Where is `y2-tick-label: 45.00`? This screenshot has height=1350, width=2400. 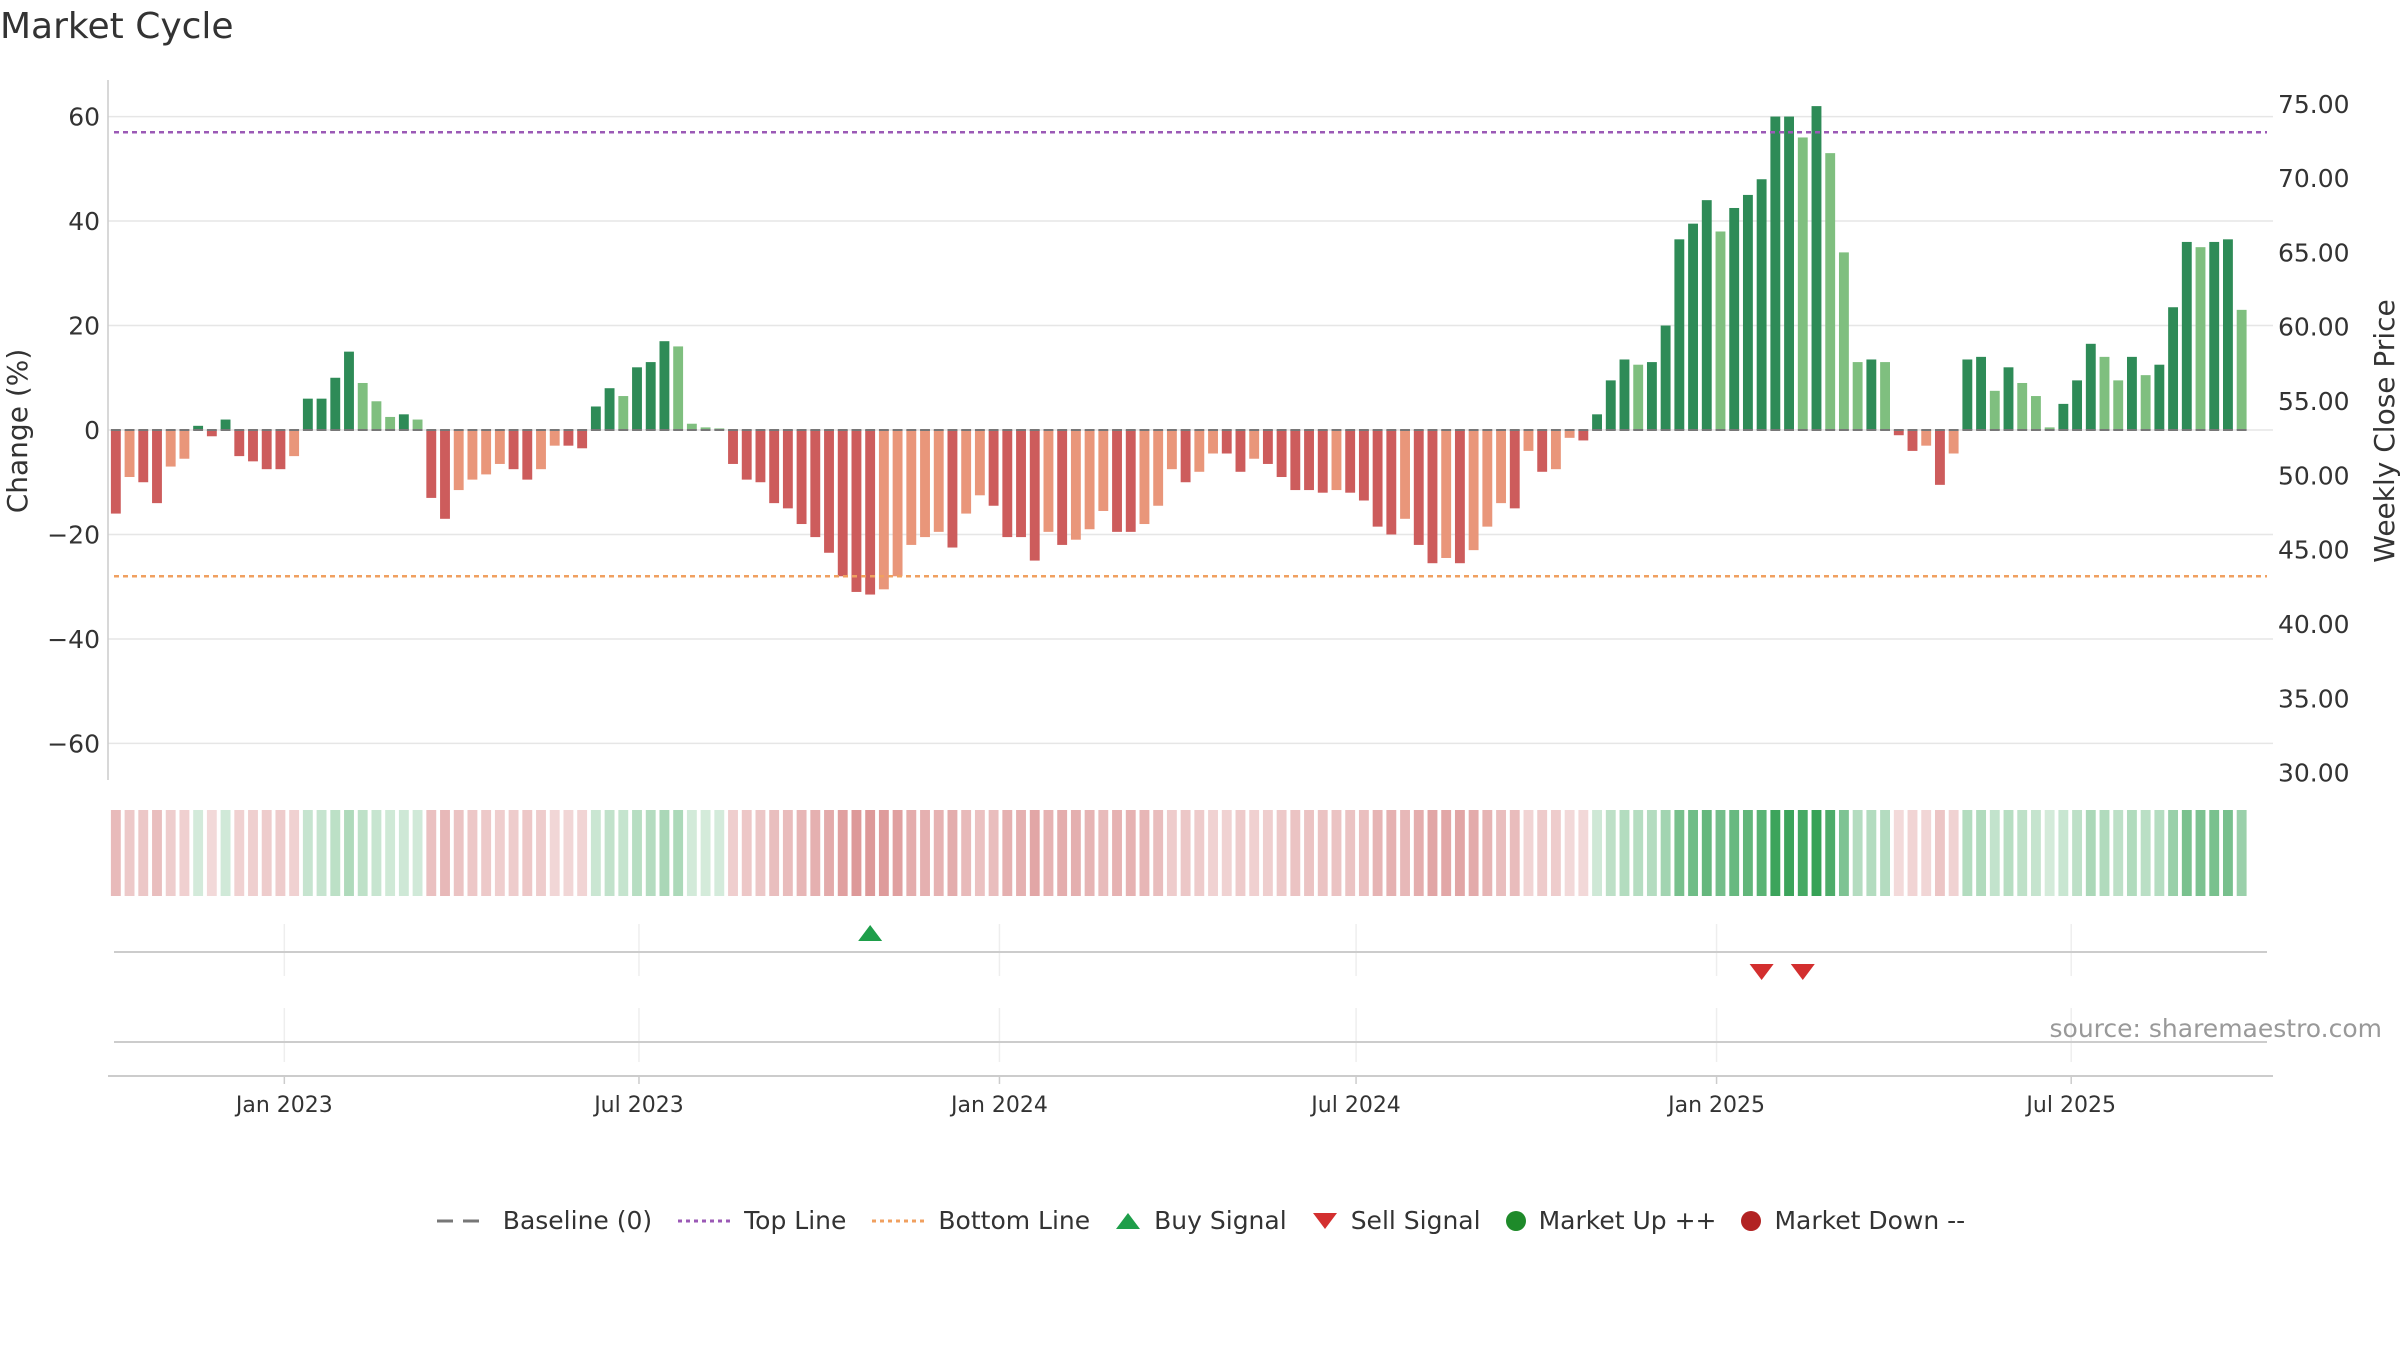
y2-tick-label: 45.00 is located at coordinates (2314, 550).